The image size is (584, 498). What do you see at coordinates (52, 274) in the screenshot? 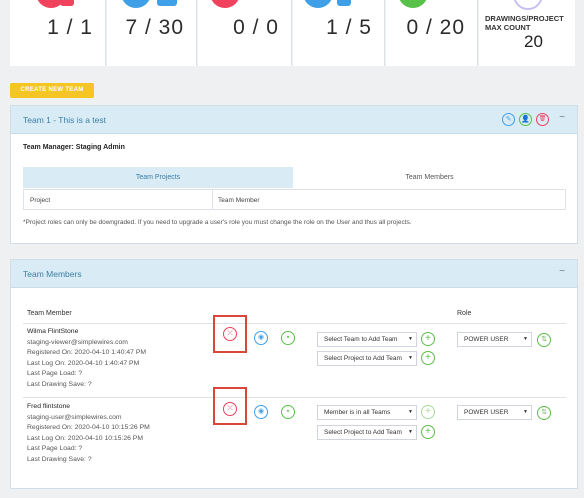
I see `members-title: Team Members` at bounding box center [52, 274].